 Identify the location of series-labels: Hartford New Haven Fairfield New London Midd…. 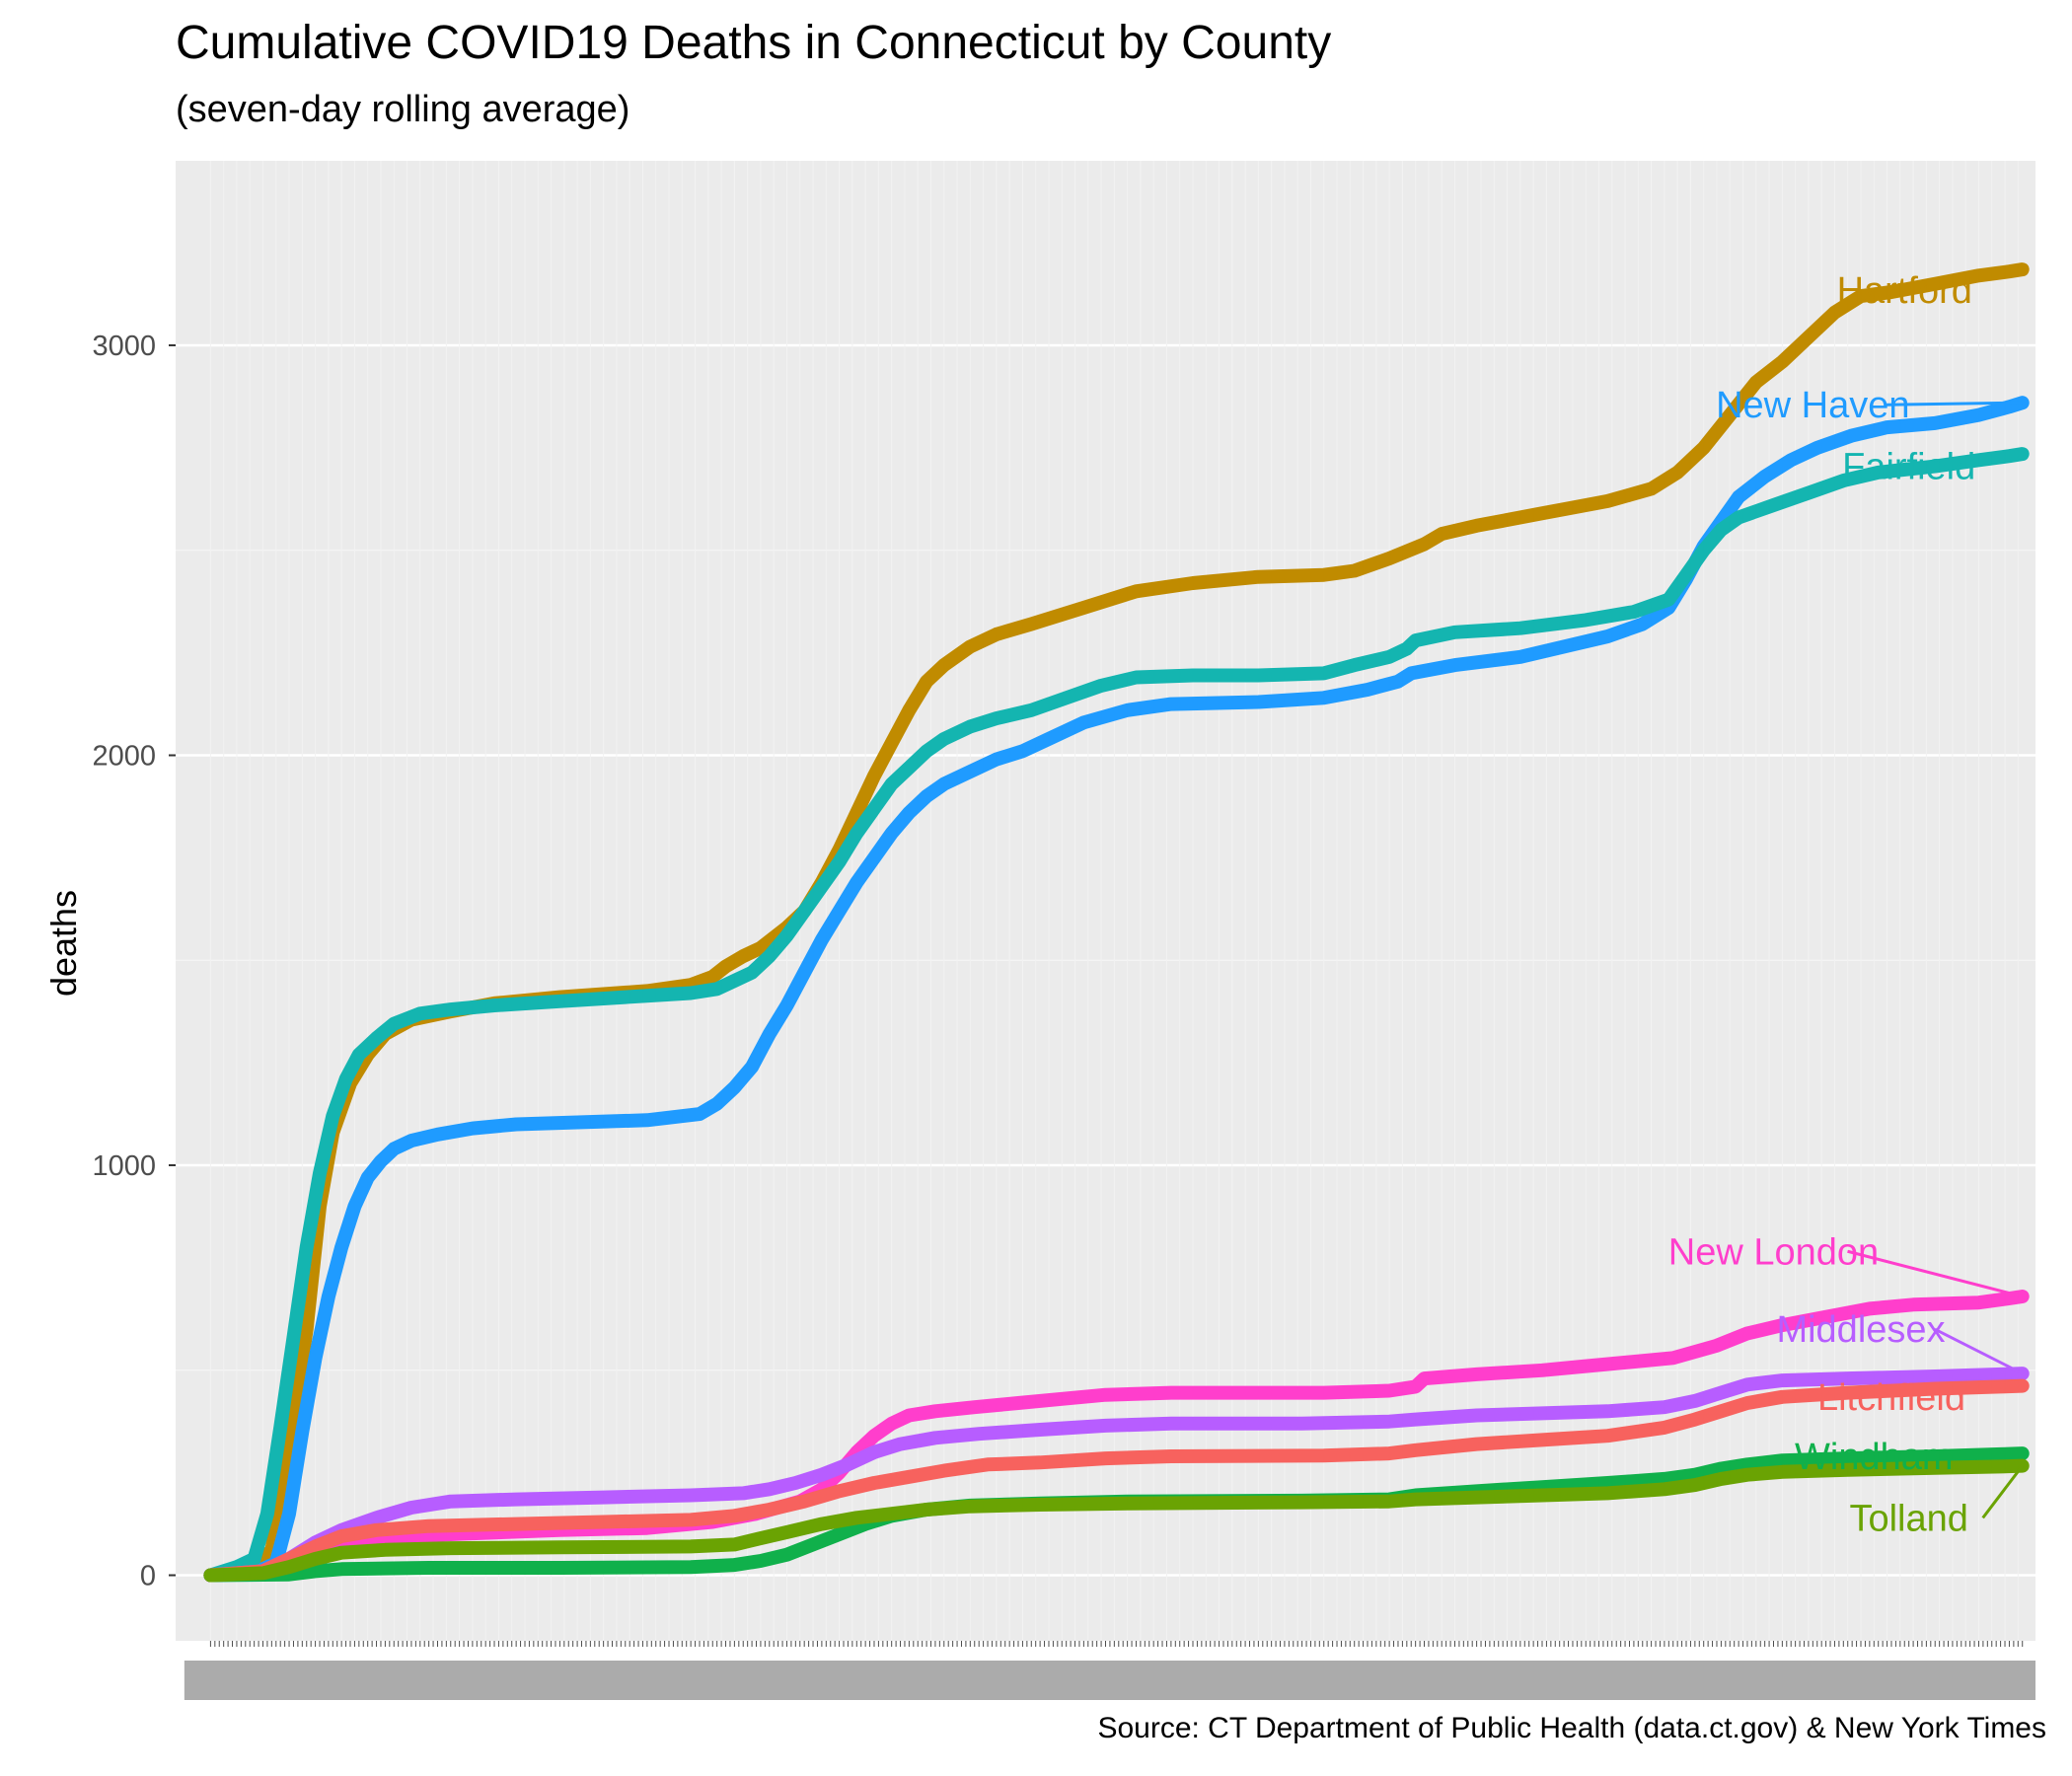
(1846, 905).